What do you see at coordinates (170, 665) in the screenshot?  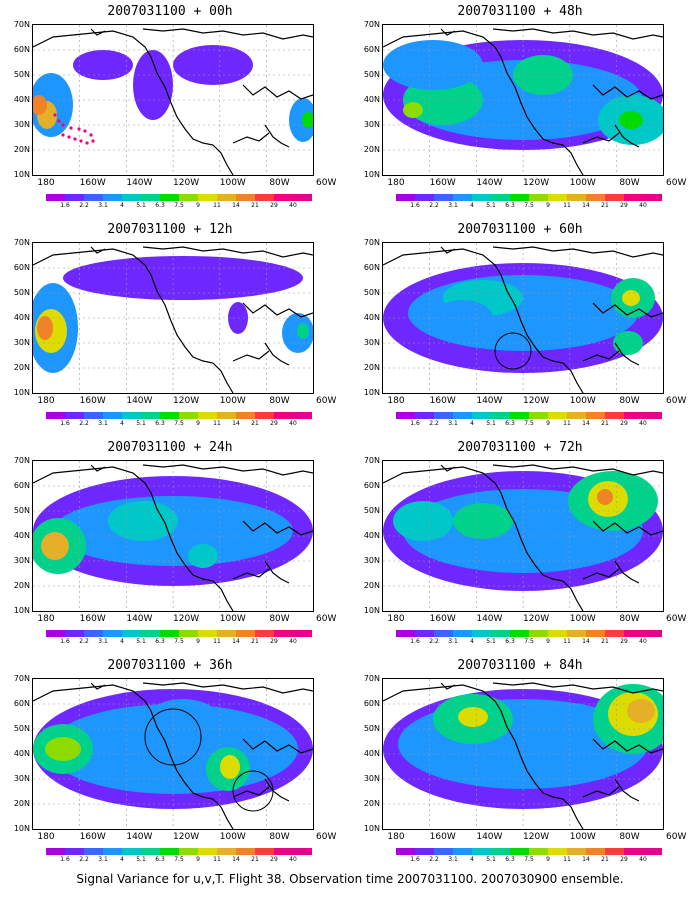 I see `panel-title: 2007031100 + 36h` at bounding box center [170, 665].